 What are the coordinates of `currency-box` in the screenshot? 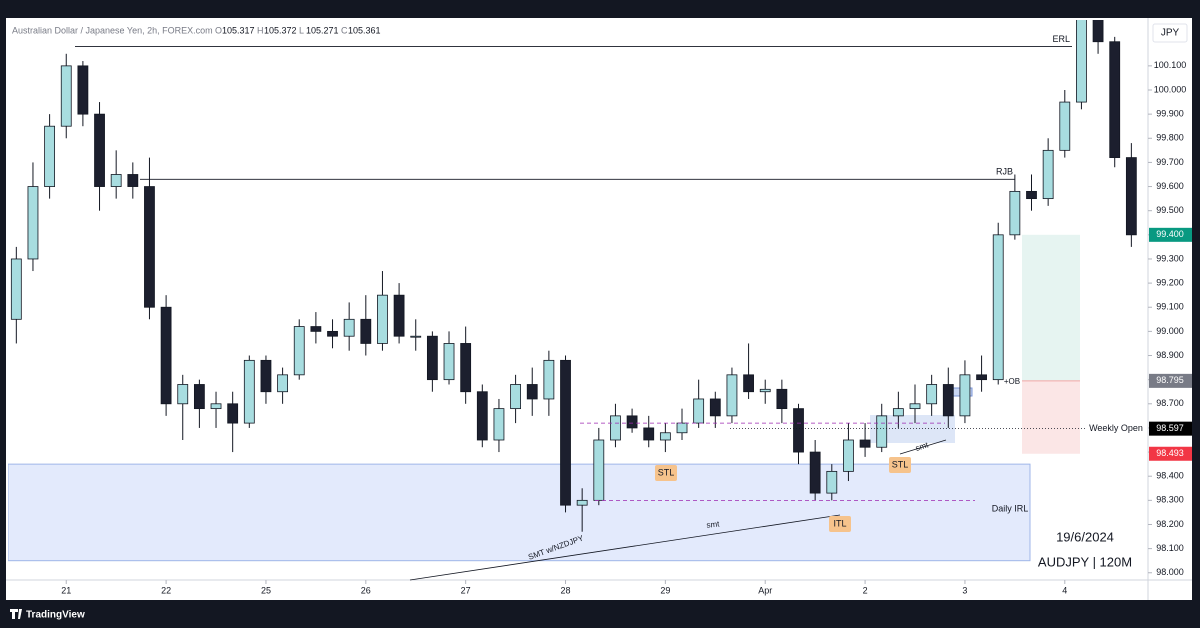 It's located at (1170, 33).